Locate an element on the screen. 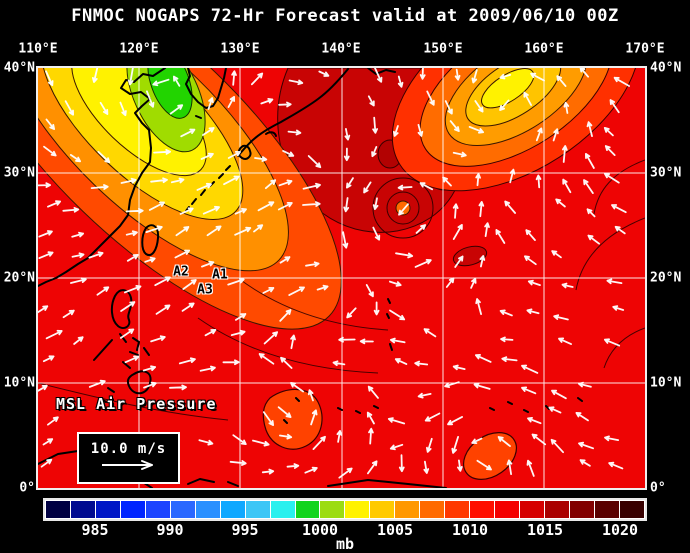 This screenshot has width=690, height=553. storm-label-a1: A1 is located at coordinates (220, 275).